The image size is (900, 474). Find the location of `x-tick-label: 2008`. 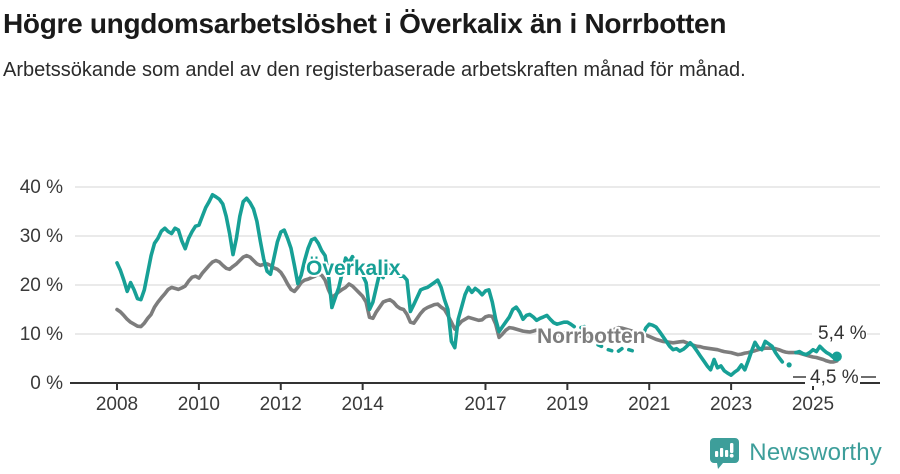

x-tick-label: 2008 is located at coordinates (117, 404).